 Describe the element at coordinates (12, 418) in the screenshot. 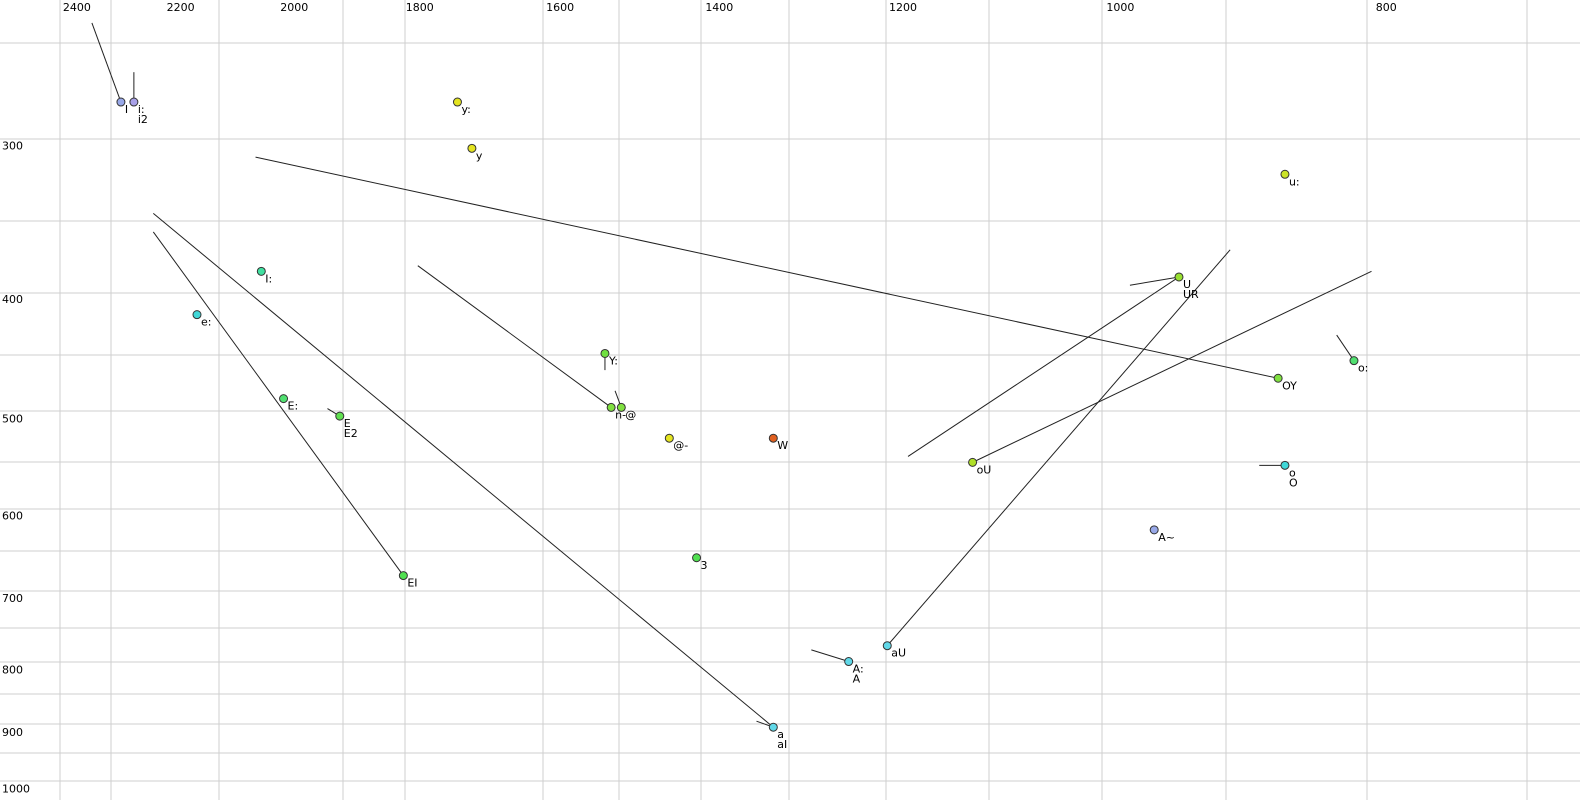

I see `y-tick-label: 500` at that location.